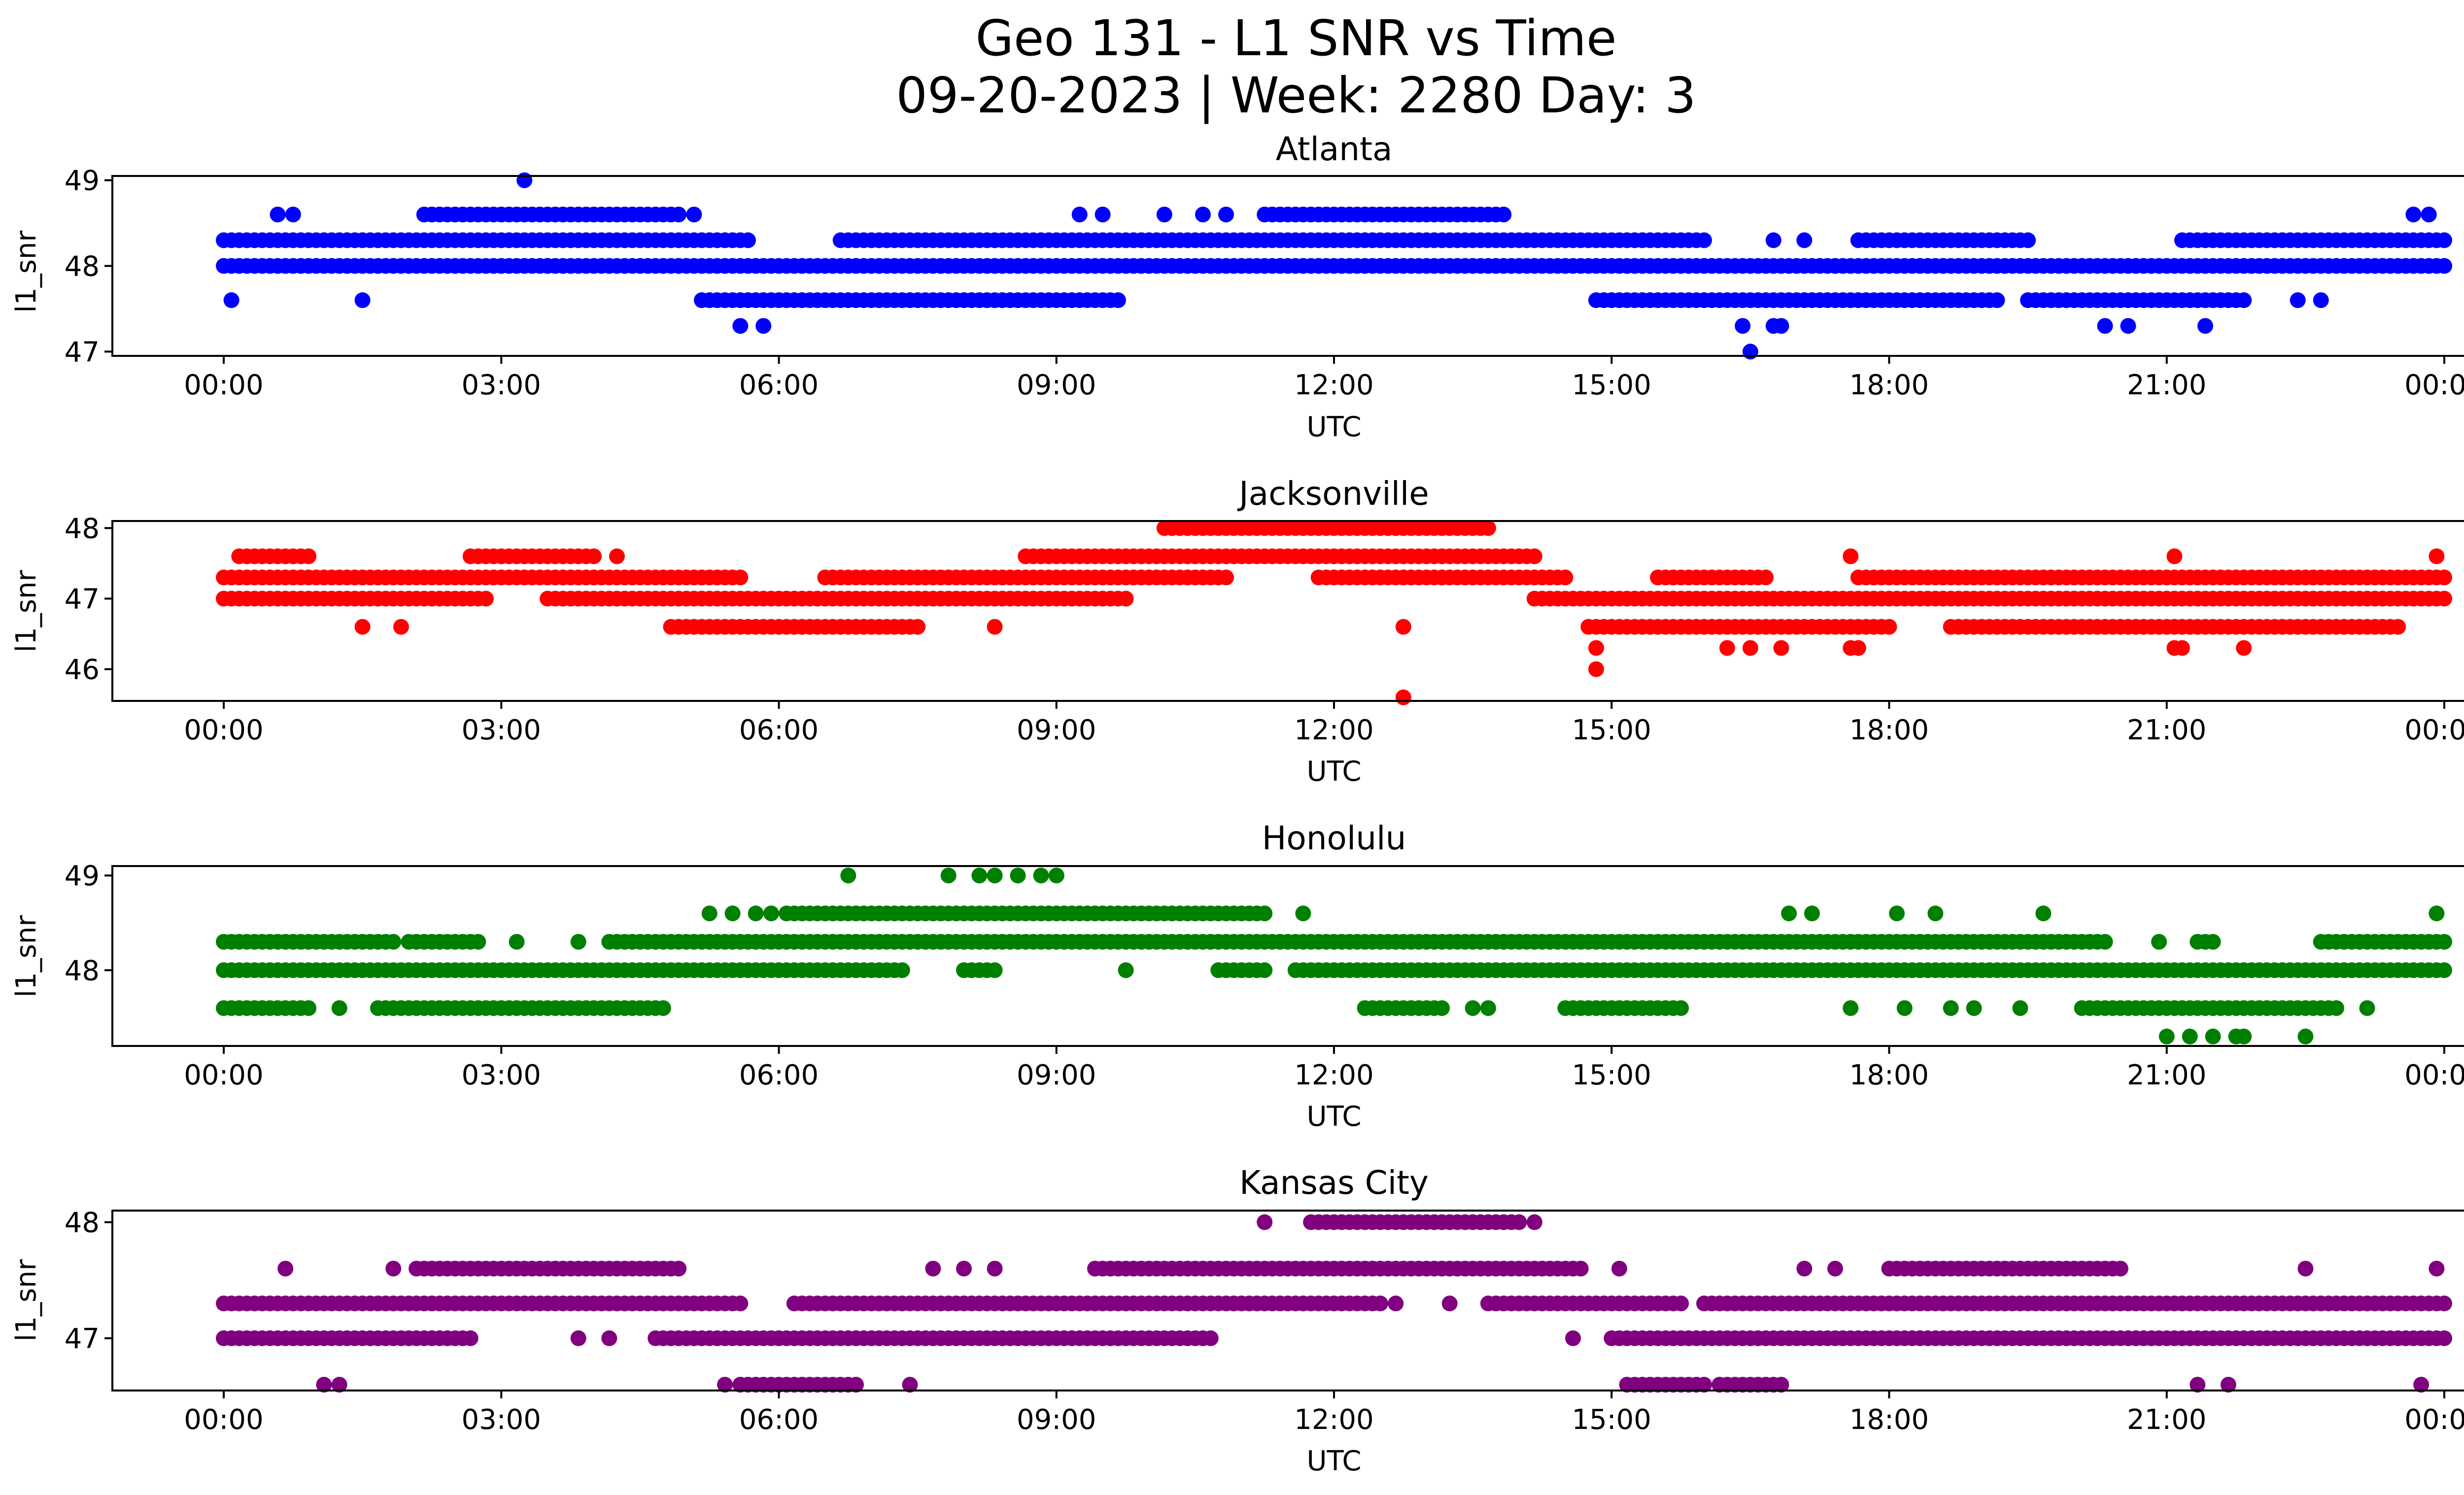 This screenshot has width=2464, height=1495. What do you see at coordinates (1333, 730) in the screenshot?
I see `x-tick-label: 12:00` at bounding box center [1333, 730].